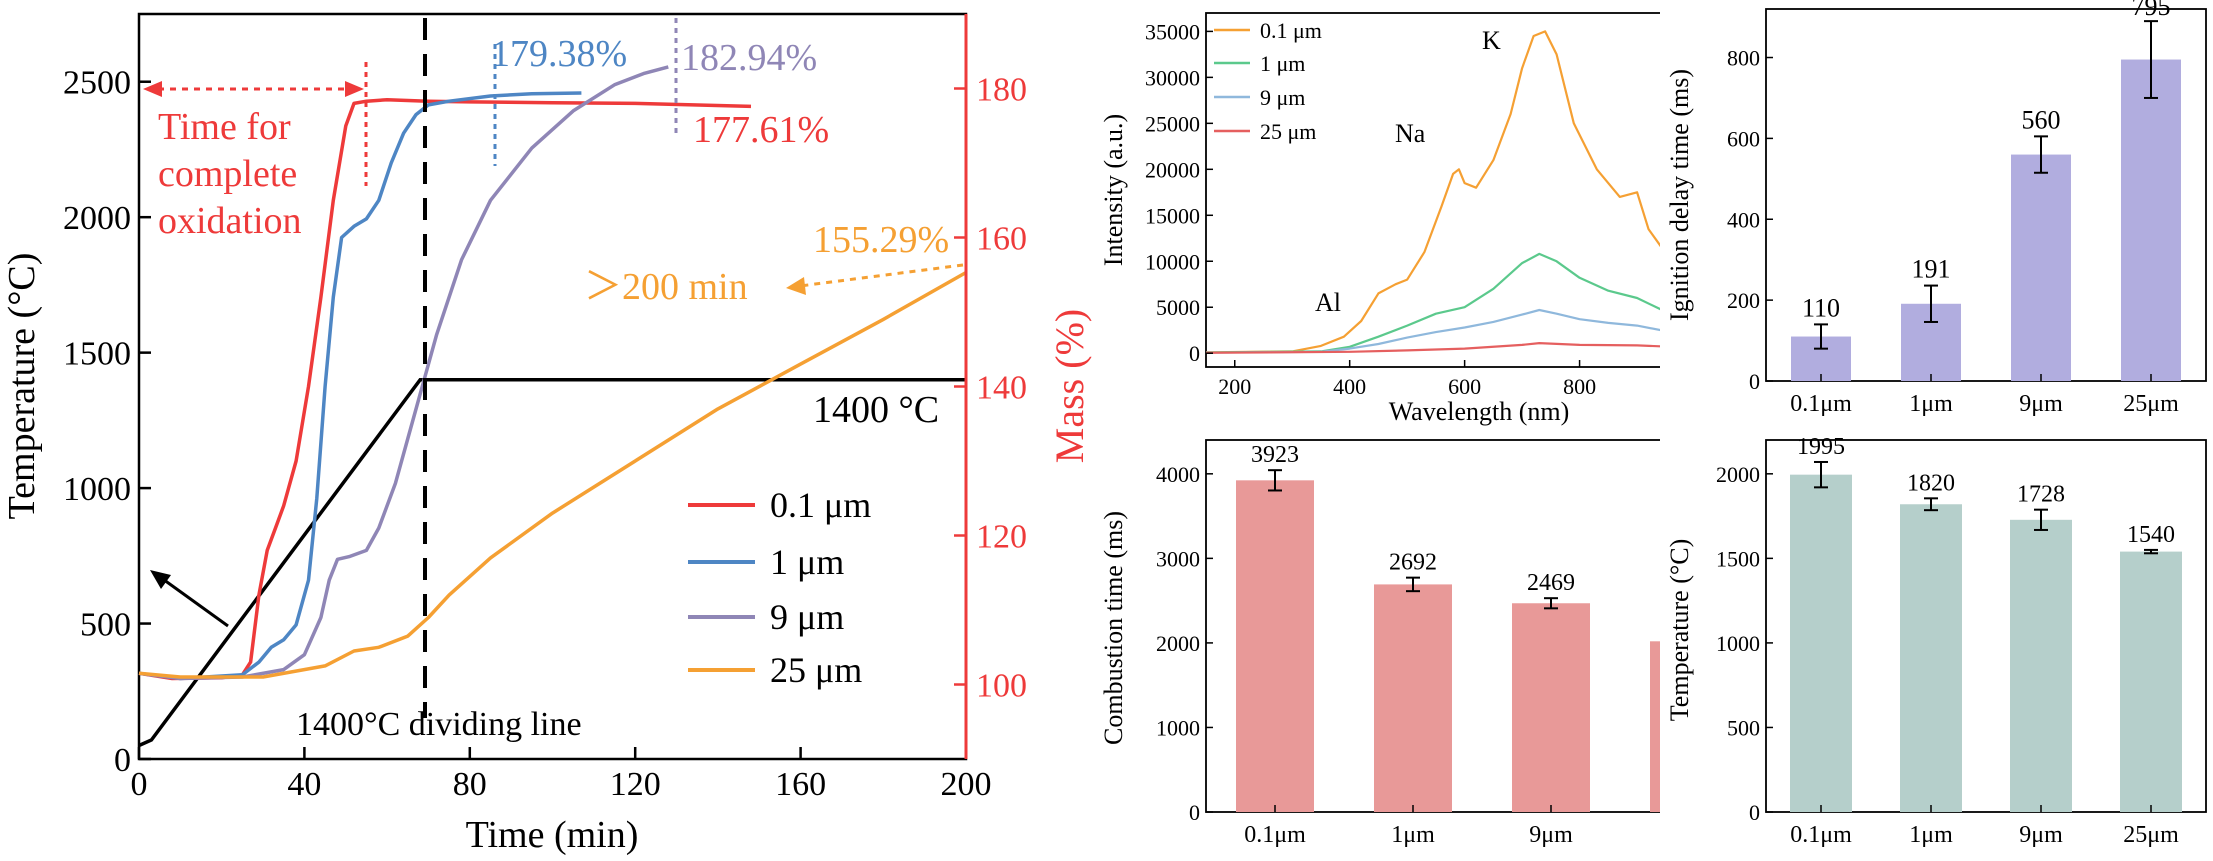 The height and width of the screenshot is (861, 2213). What do you see at coordinates (1551, 583) in the screenshot?
I see `value-label-9m: 2469` at bounding box center [1551, 583].